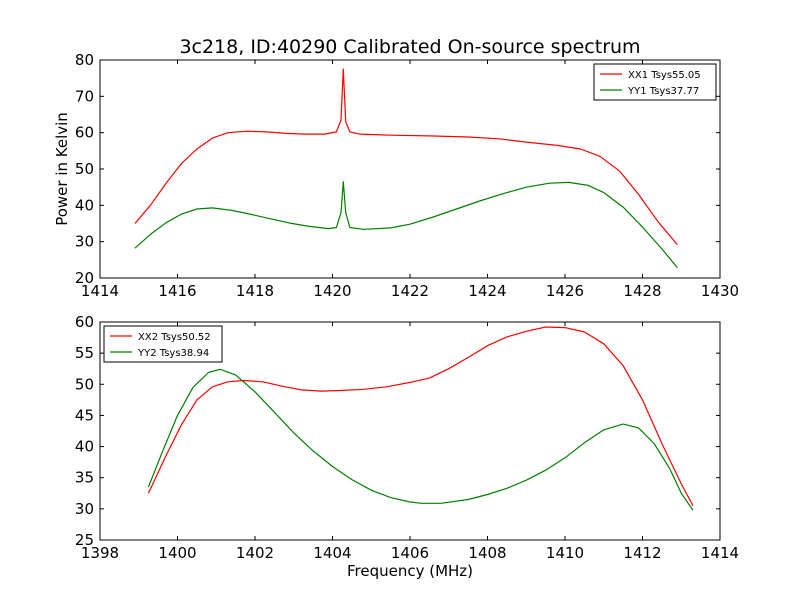 This screenshot has height=600, width=800. Describe the element at coordinates (720, 553) in the screenshot. I see `bottom-x-tick-label: 1414` at that location.